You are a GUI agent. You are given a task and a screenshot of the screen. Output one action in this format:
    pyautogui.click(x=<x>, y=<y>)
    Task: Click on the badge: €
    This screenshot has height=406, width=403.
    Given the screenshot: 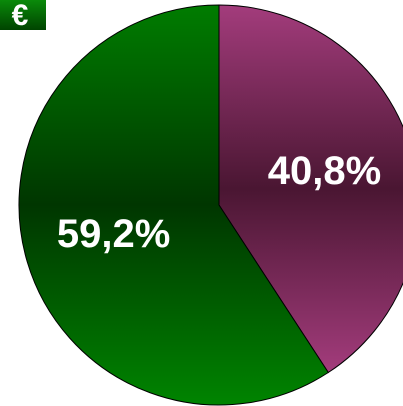 What is the action you would take?
    pyautogui.click(x=20, y=16)
    